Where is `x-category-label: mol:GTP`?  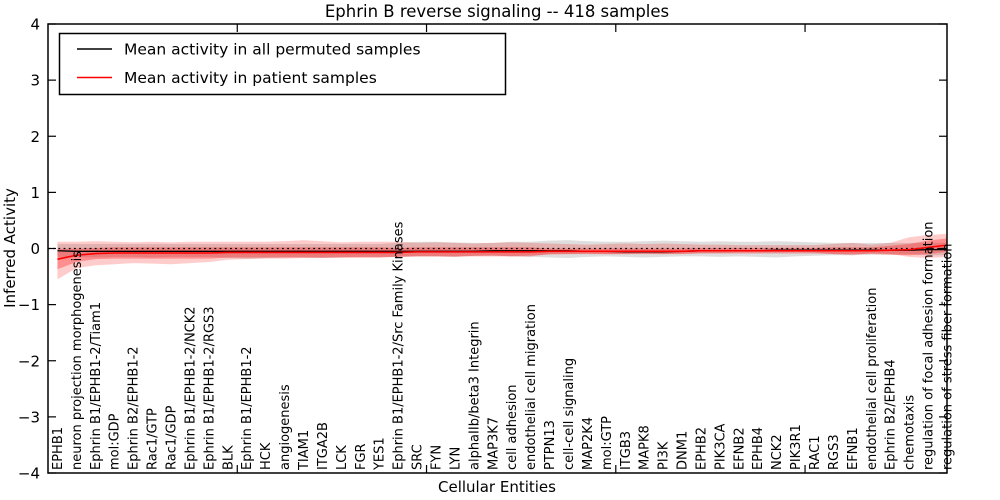
x-category-label: mol:GTP is located at coordinates (607, 443).